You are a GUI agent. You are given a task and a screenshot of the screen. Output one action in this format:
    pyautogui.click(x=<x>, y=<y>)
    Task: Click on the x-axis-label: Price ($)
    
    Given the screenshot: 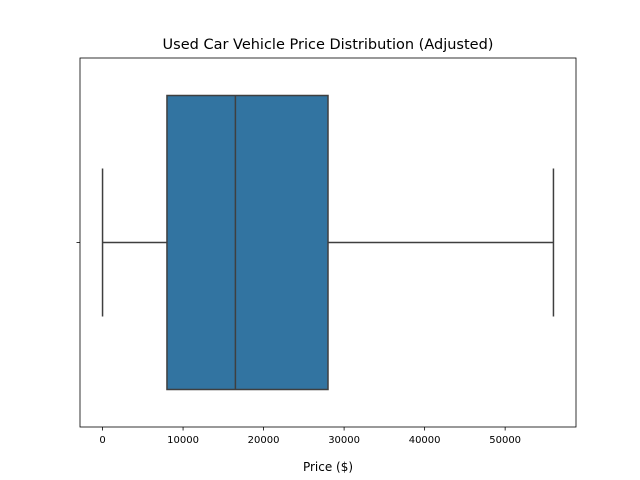 What is the action you would take?
    pyautogui.click(x=328, y=467)
    